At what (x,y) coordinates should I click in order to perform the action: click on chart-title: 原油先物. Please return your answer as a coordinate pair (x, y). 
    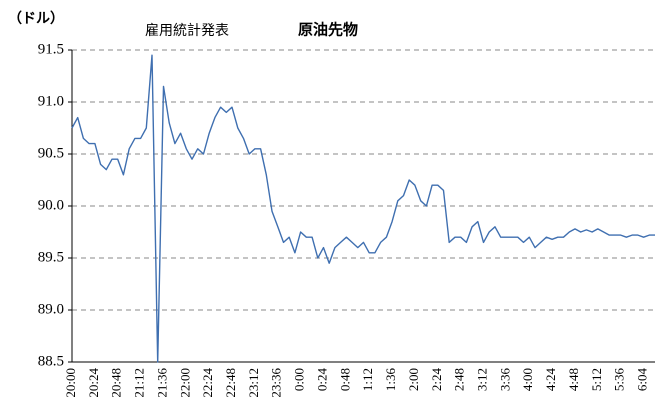
    Looking at the image, I should click on (328, 29).